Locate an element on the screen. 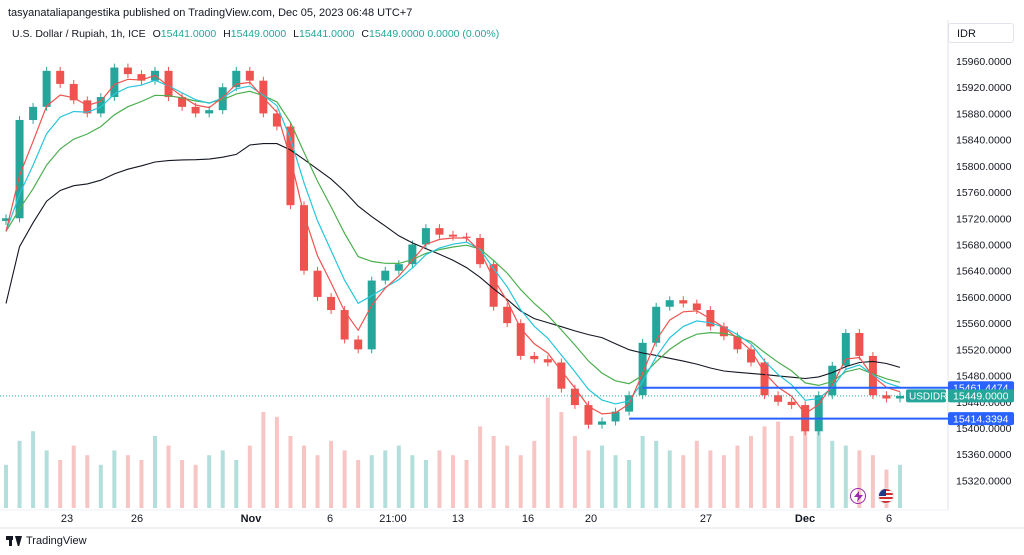 The width and height of the screenshot is (1024, 555). price-tag-box is located at coordinates (981, 419).